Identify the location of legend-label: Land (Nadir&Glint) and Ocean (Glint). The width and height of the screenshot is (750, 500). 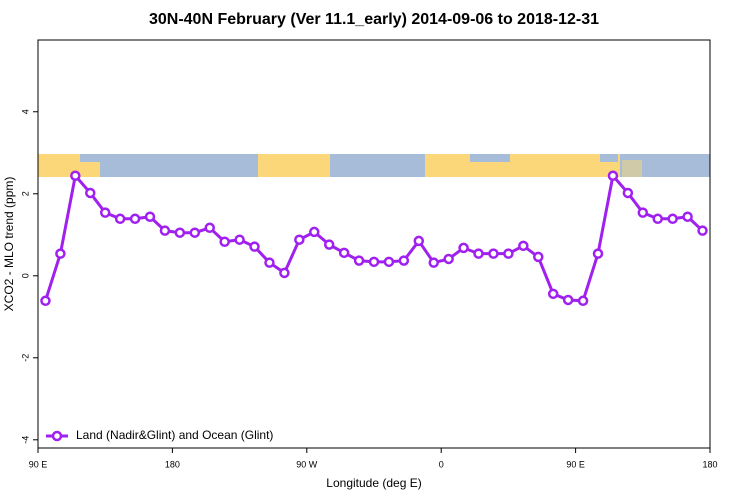
(174, 435).